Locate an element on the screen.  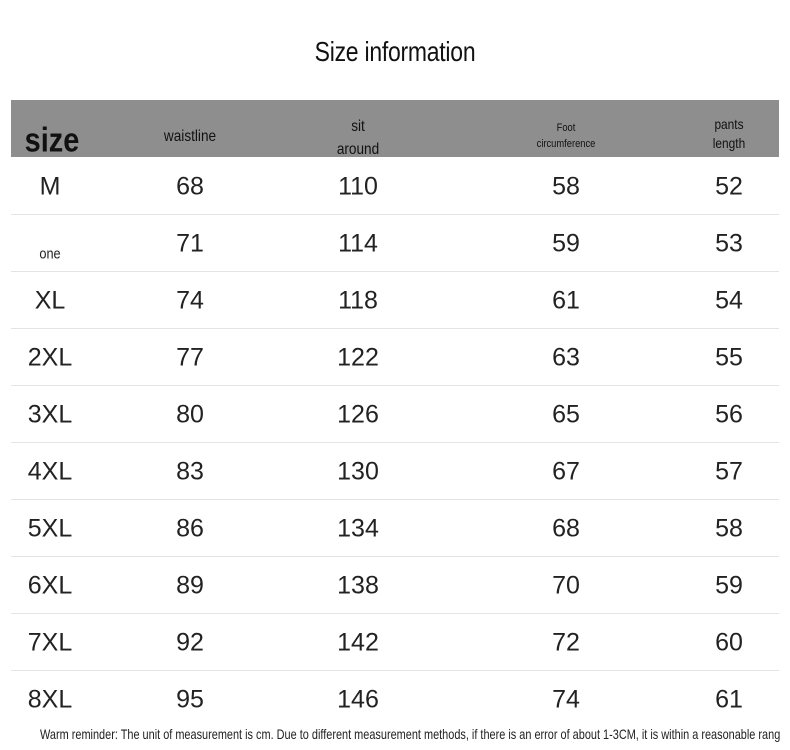
size-cell: 8XL is located at coordinates (50, 699).